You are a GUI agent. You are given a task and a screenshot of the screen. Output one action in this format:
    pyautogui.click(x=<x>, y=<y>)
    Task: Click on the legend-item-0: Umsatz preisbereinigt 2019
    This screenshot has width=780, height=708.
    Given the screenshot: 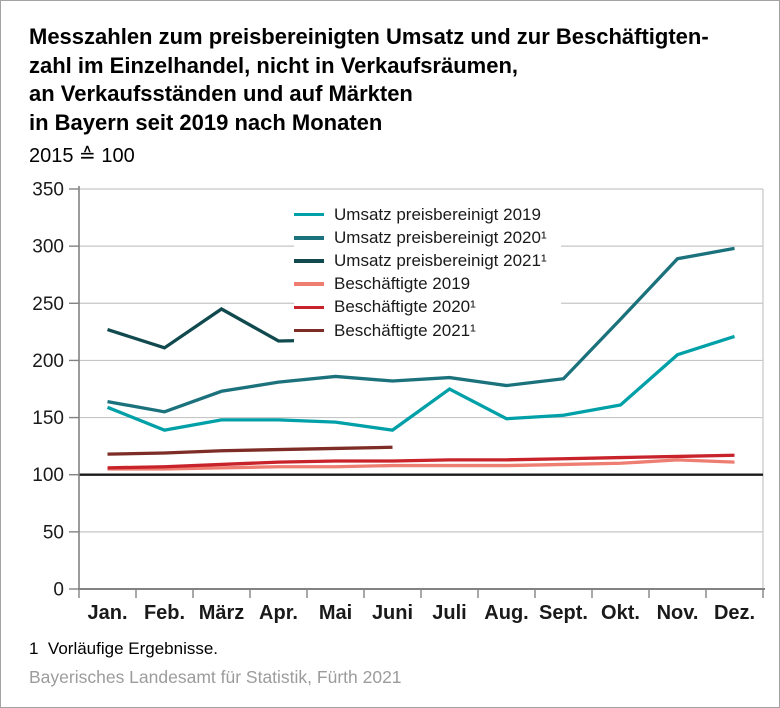 What is the action you would take?
    pyautogui.click(x=420, y=214)
    